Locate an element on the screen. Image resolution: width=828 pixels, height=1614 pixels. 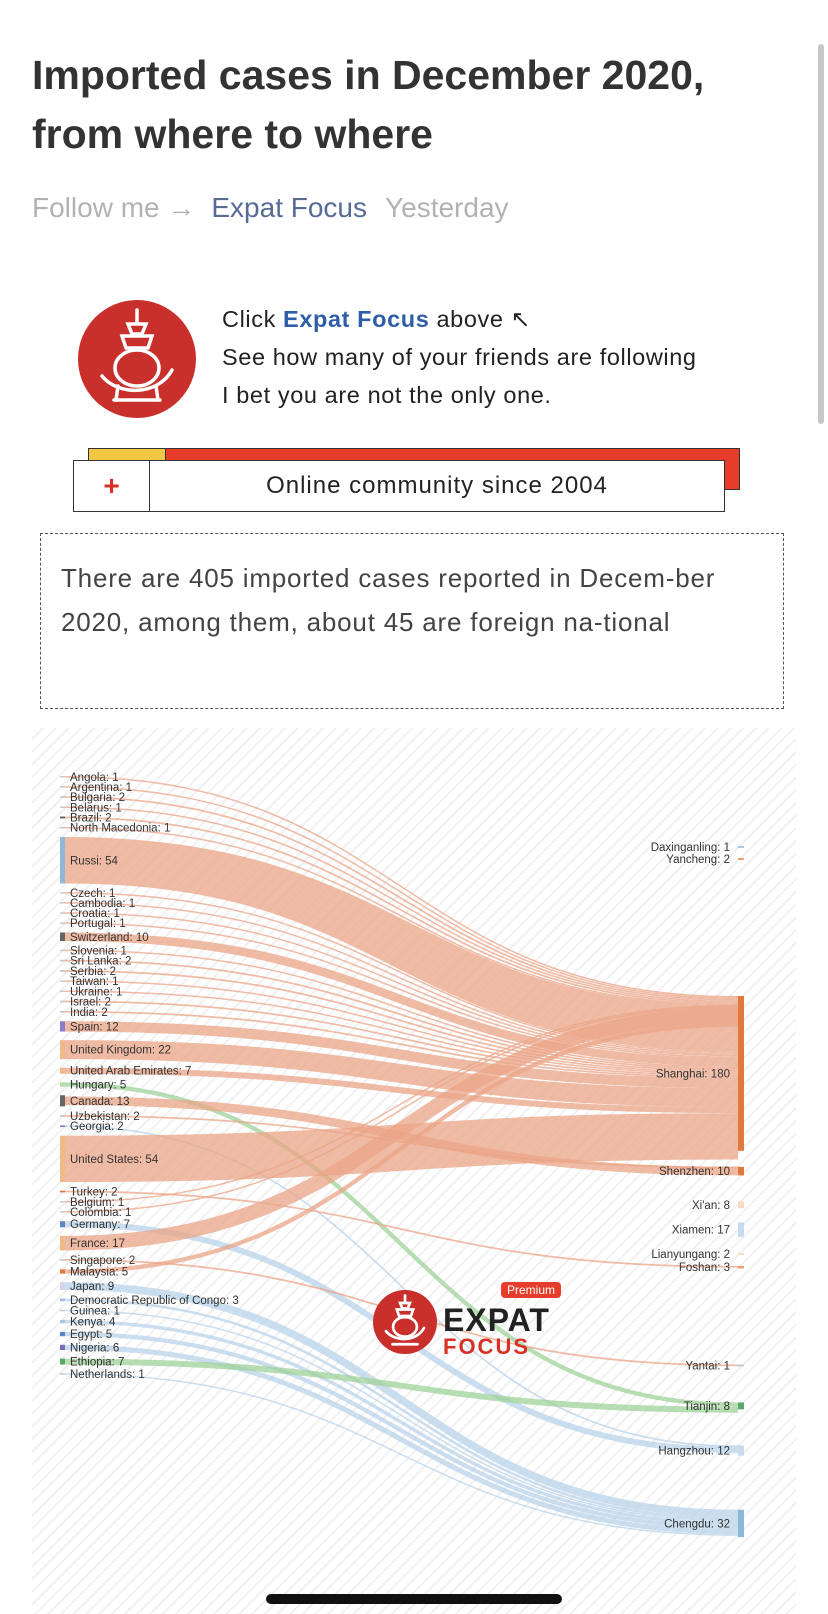
source-node-egypt is located at coordinates (62, 1334).